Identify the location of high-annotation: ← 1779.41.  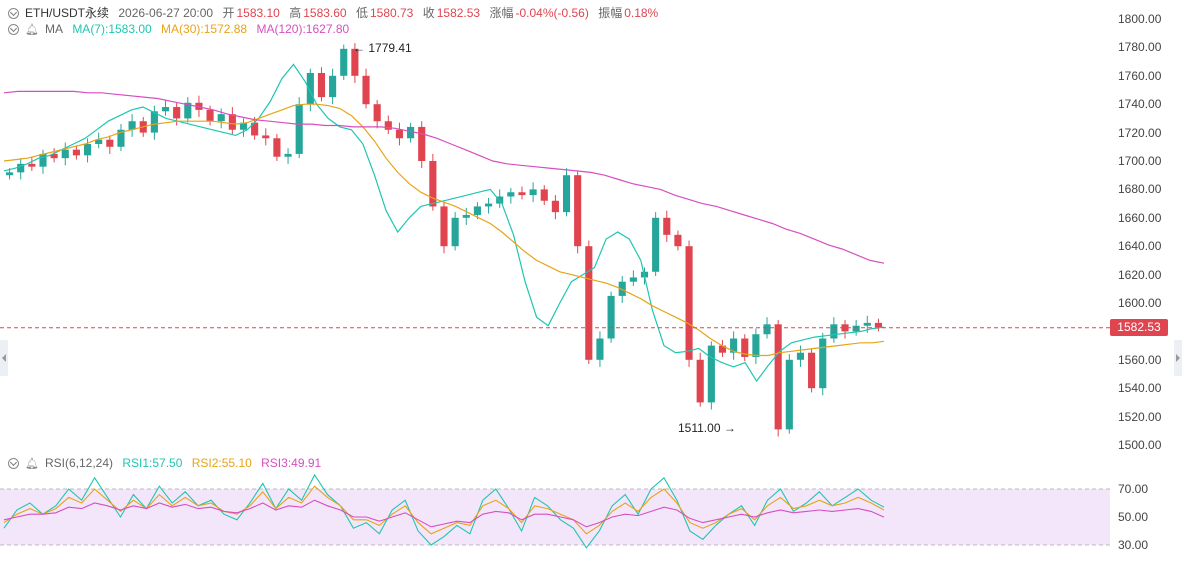
(382, 48).